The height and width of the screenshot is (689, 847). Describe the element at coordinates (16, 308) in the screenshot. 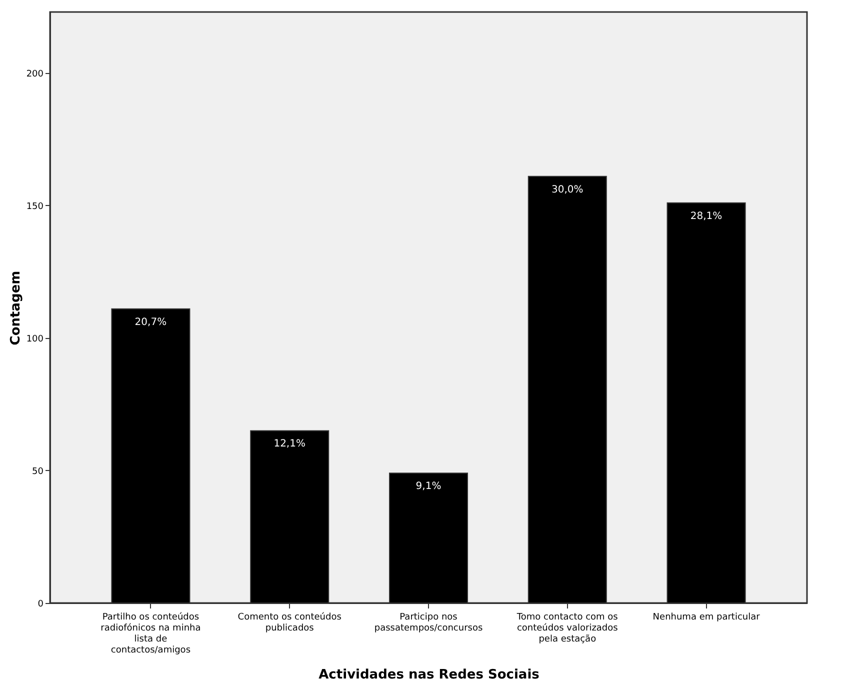

I see `y-axis-title: Contagem` at that location.